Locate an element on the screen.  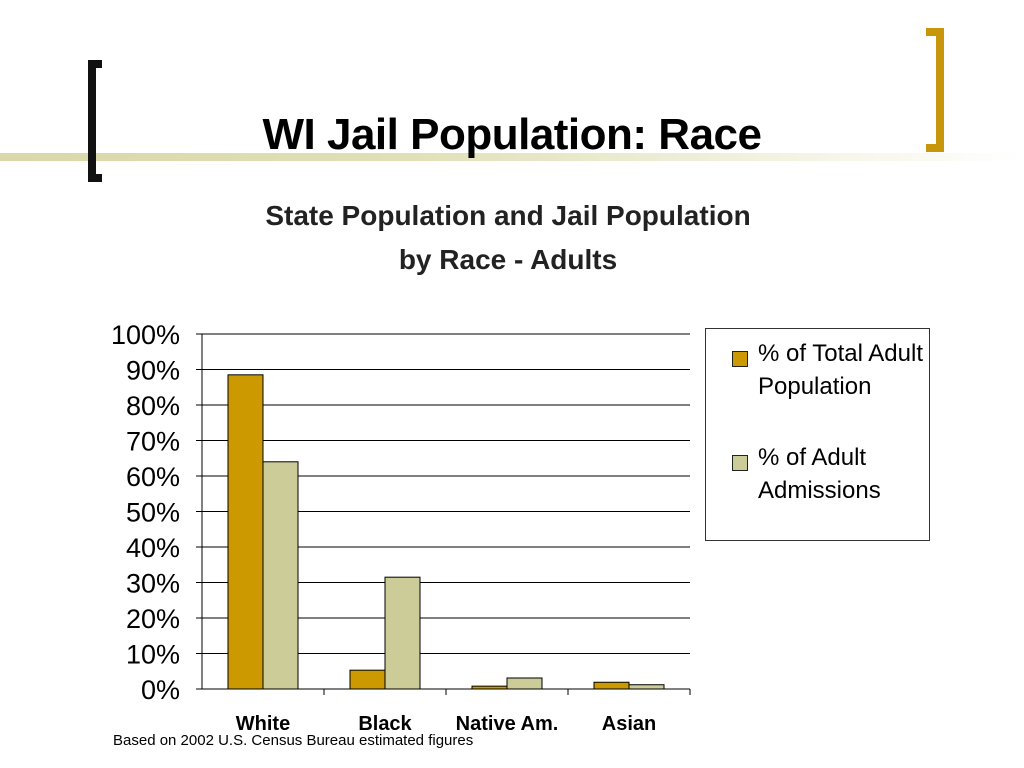
x-tick-label: Native Am. is located at coordinates (507, 724).